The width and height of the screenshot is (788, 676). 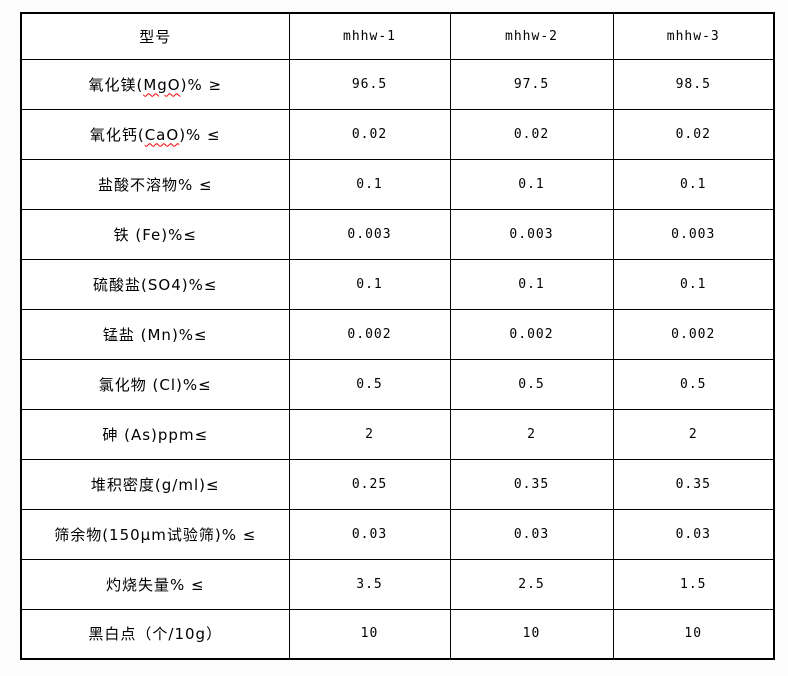 I want to click on value-cell-mhhw-2: 0.03, so click(x=531, y=534).